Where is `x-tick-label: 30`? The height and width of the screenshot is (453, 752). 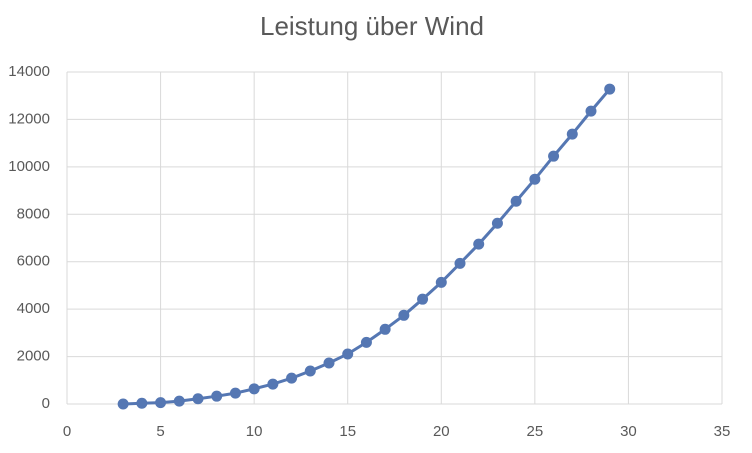 x-tick-label: 30 is located at coordinates (628, 431).